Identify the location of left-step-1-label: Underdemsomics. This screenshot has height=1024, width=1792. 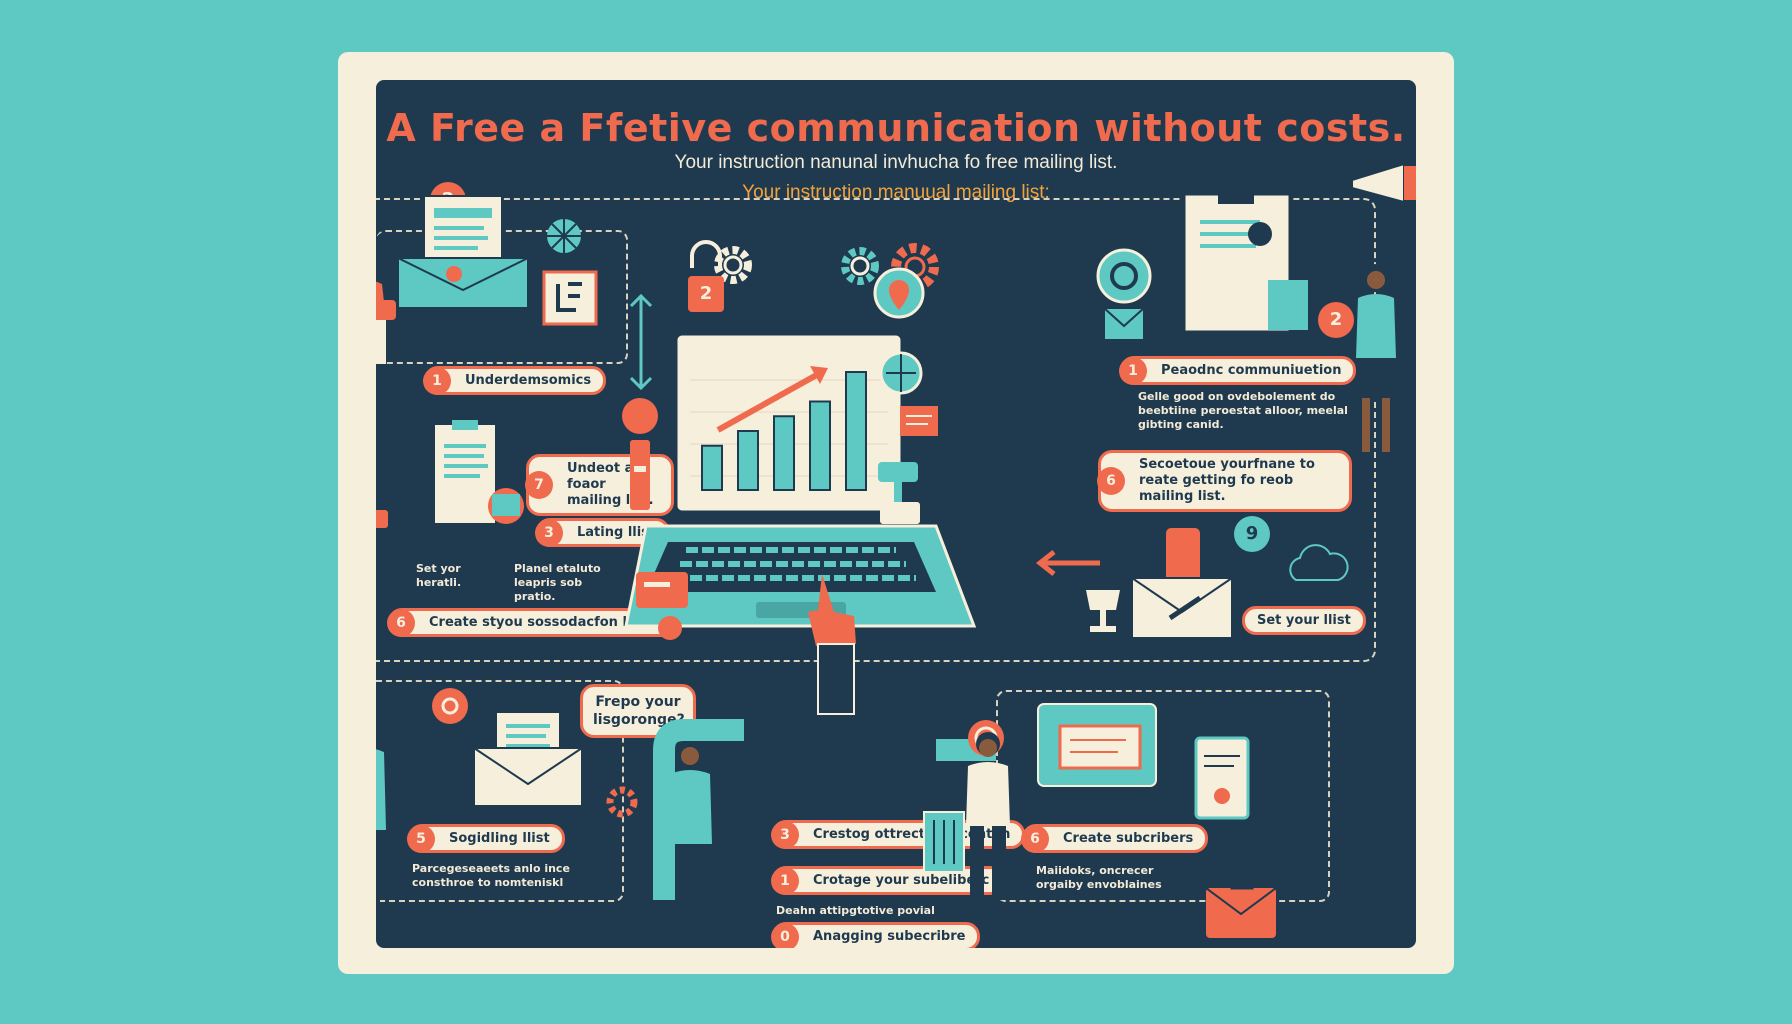
(528, 380).